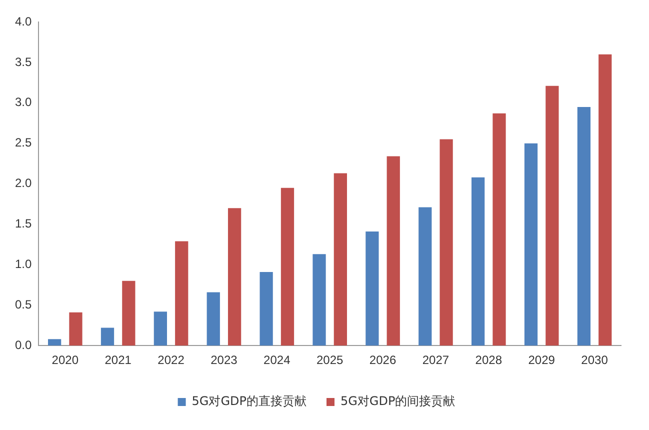  What do you see at coordinates (277, 360) in the screenshot?
I see `x-tick-label: 2024` at bounding box center [277, 360].